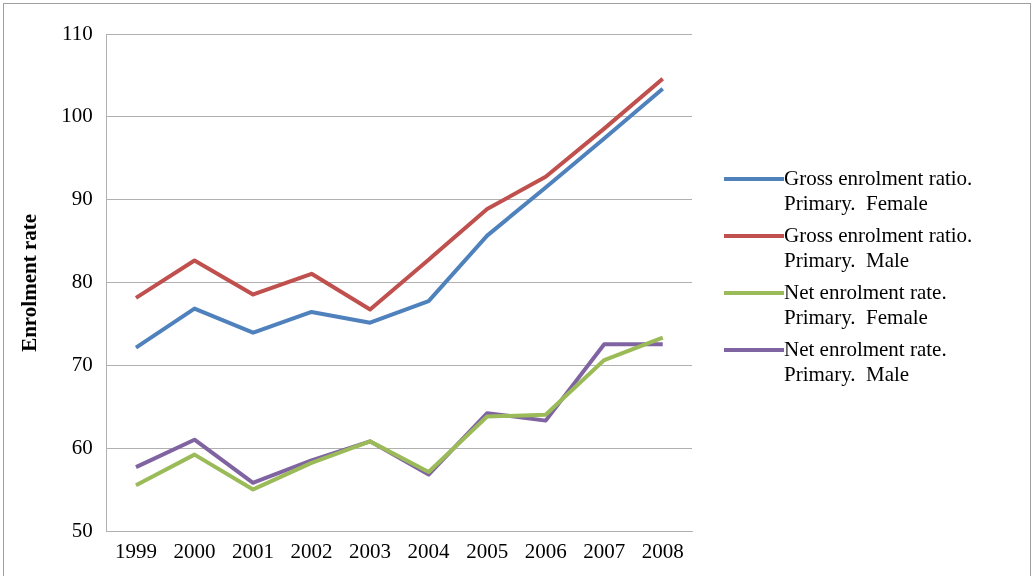 This screenshot has height=576, width=1034. I want to click on x-tick-label: 2006, so click(545, 550).